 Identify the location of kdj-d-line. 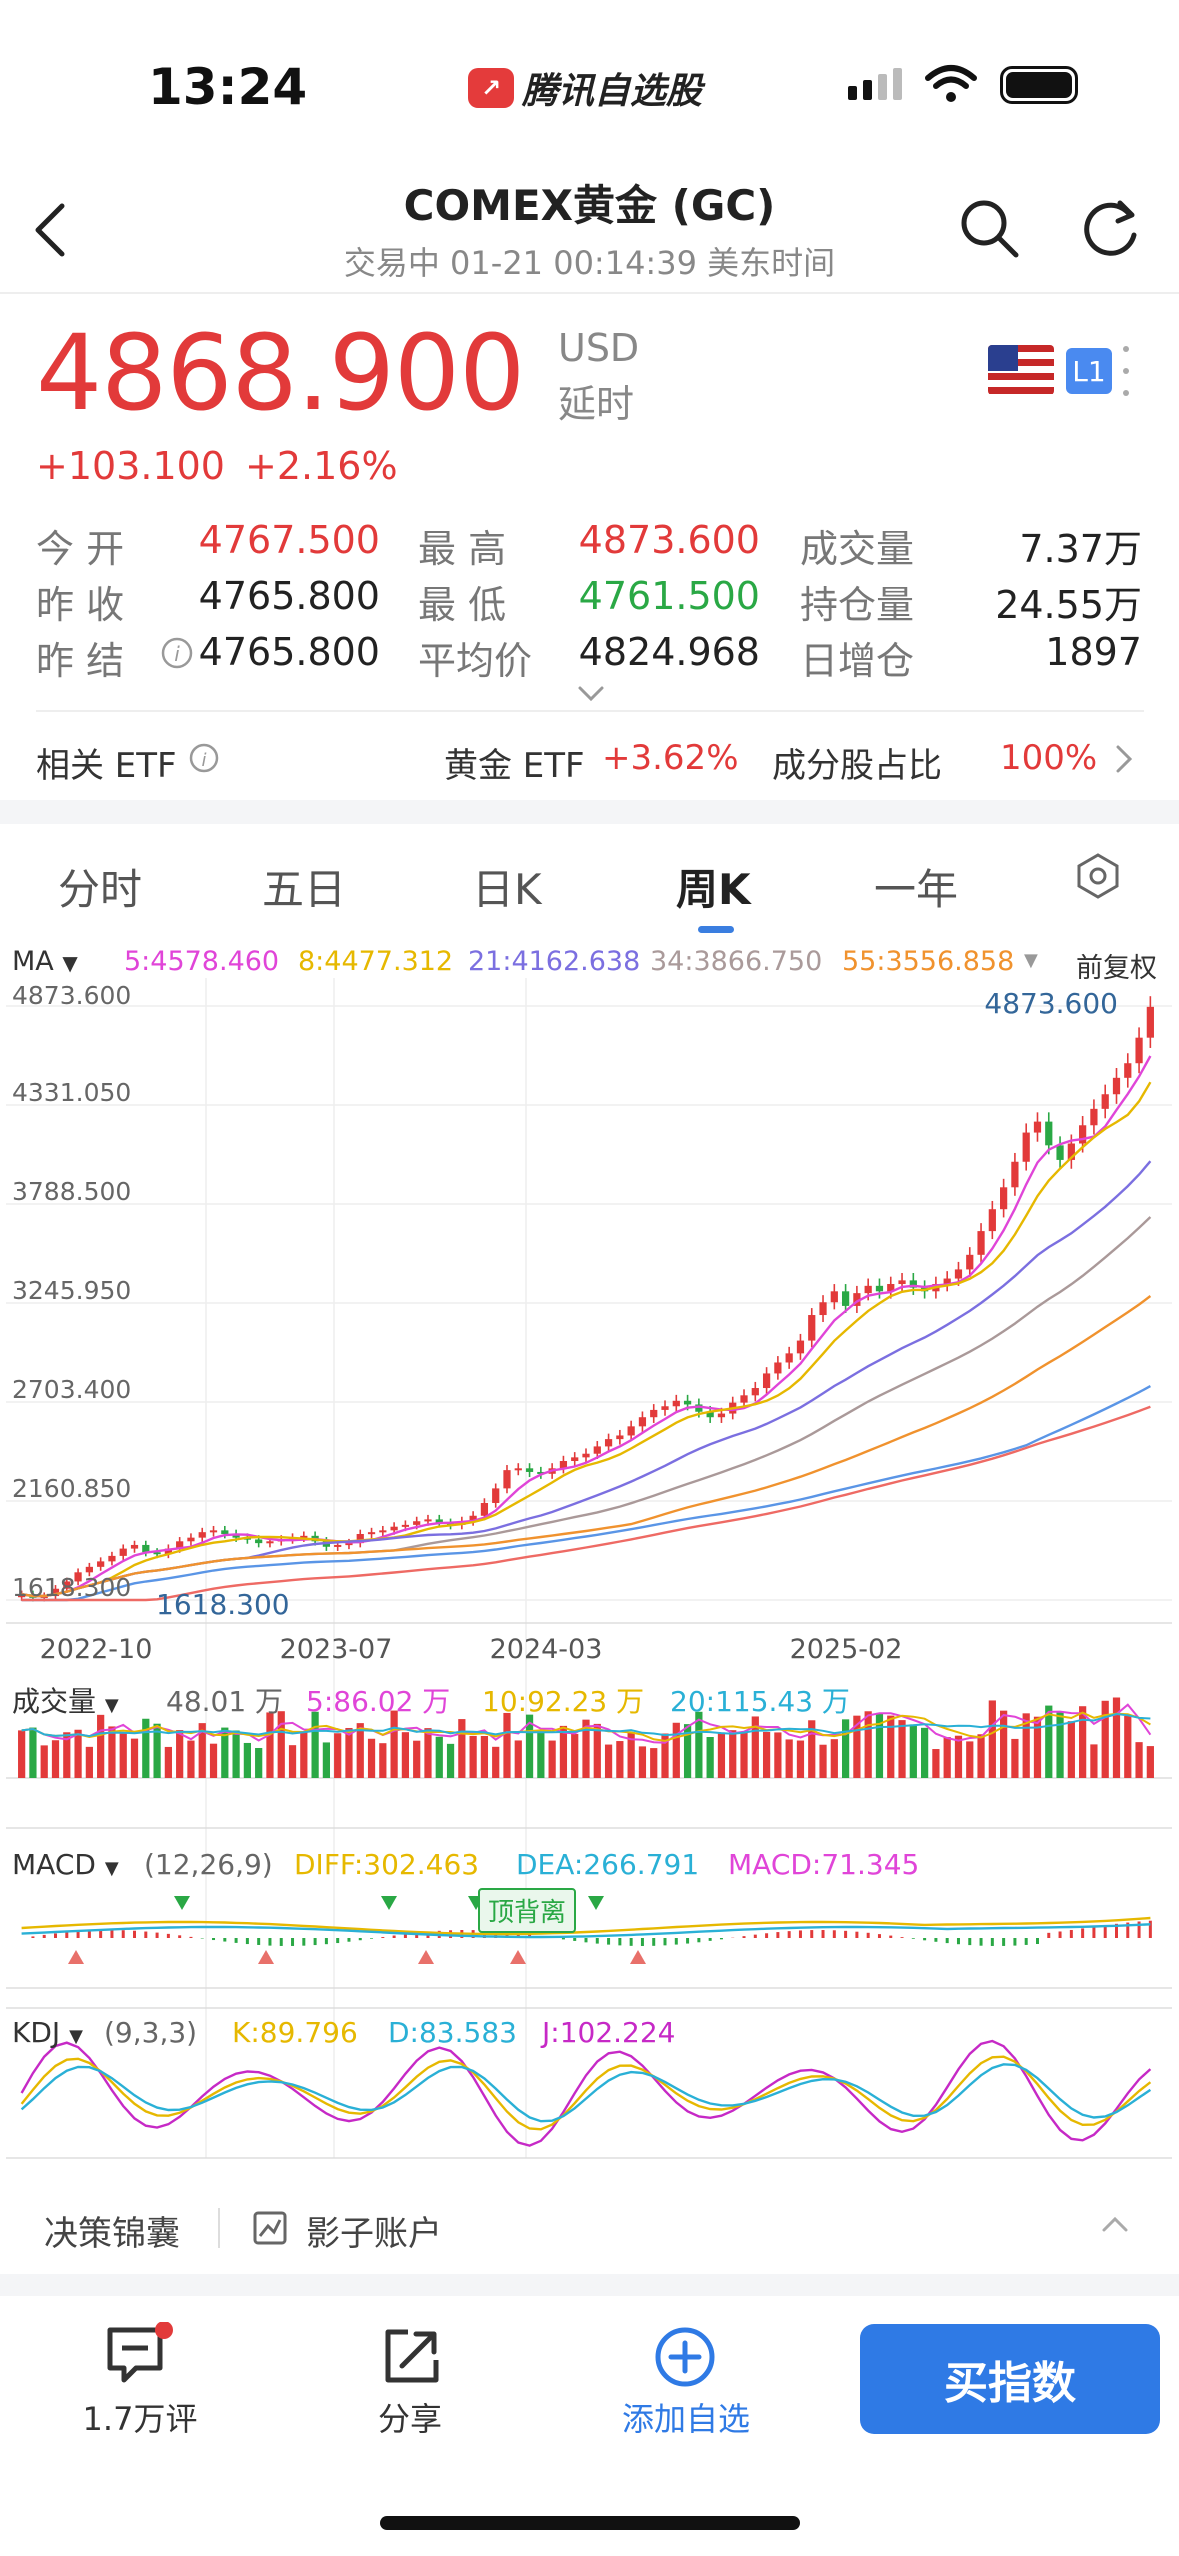
(586, 2093).